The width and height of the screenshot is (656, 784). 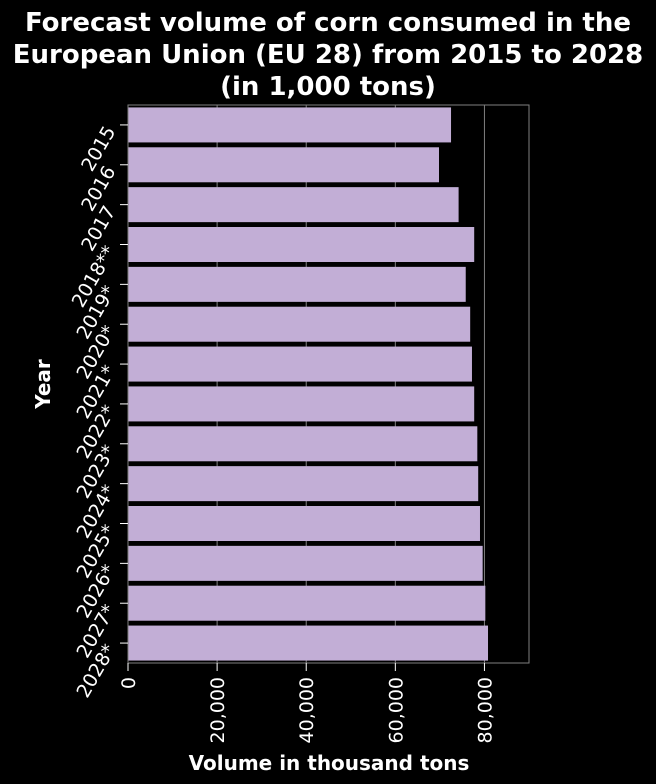 I want to click on bar-2027, so click(x=307, y=603).